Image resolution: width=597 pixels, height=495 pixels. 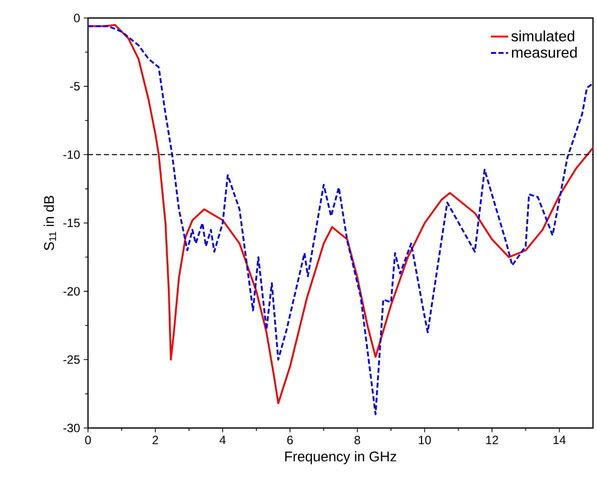 What do you see at coordinates (71, 154) in the screenshot?
I see `y-tick-label: -10` at bounding box center [71, 154].